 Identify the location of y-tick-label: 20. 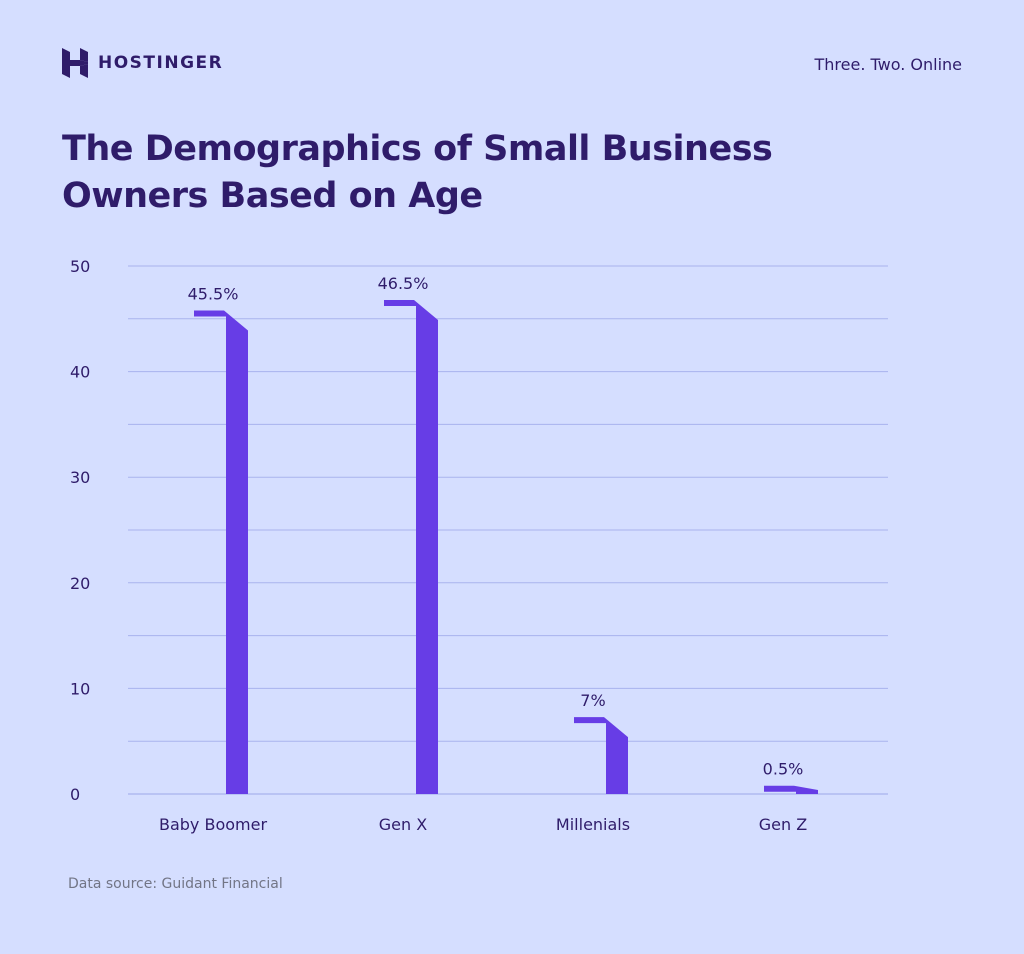
(80, 583).